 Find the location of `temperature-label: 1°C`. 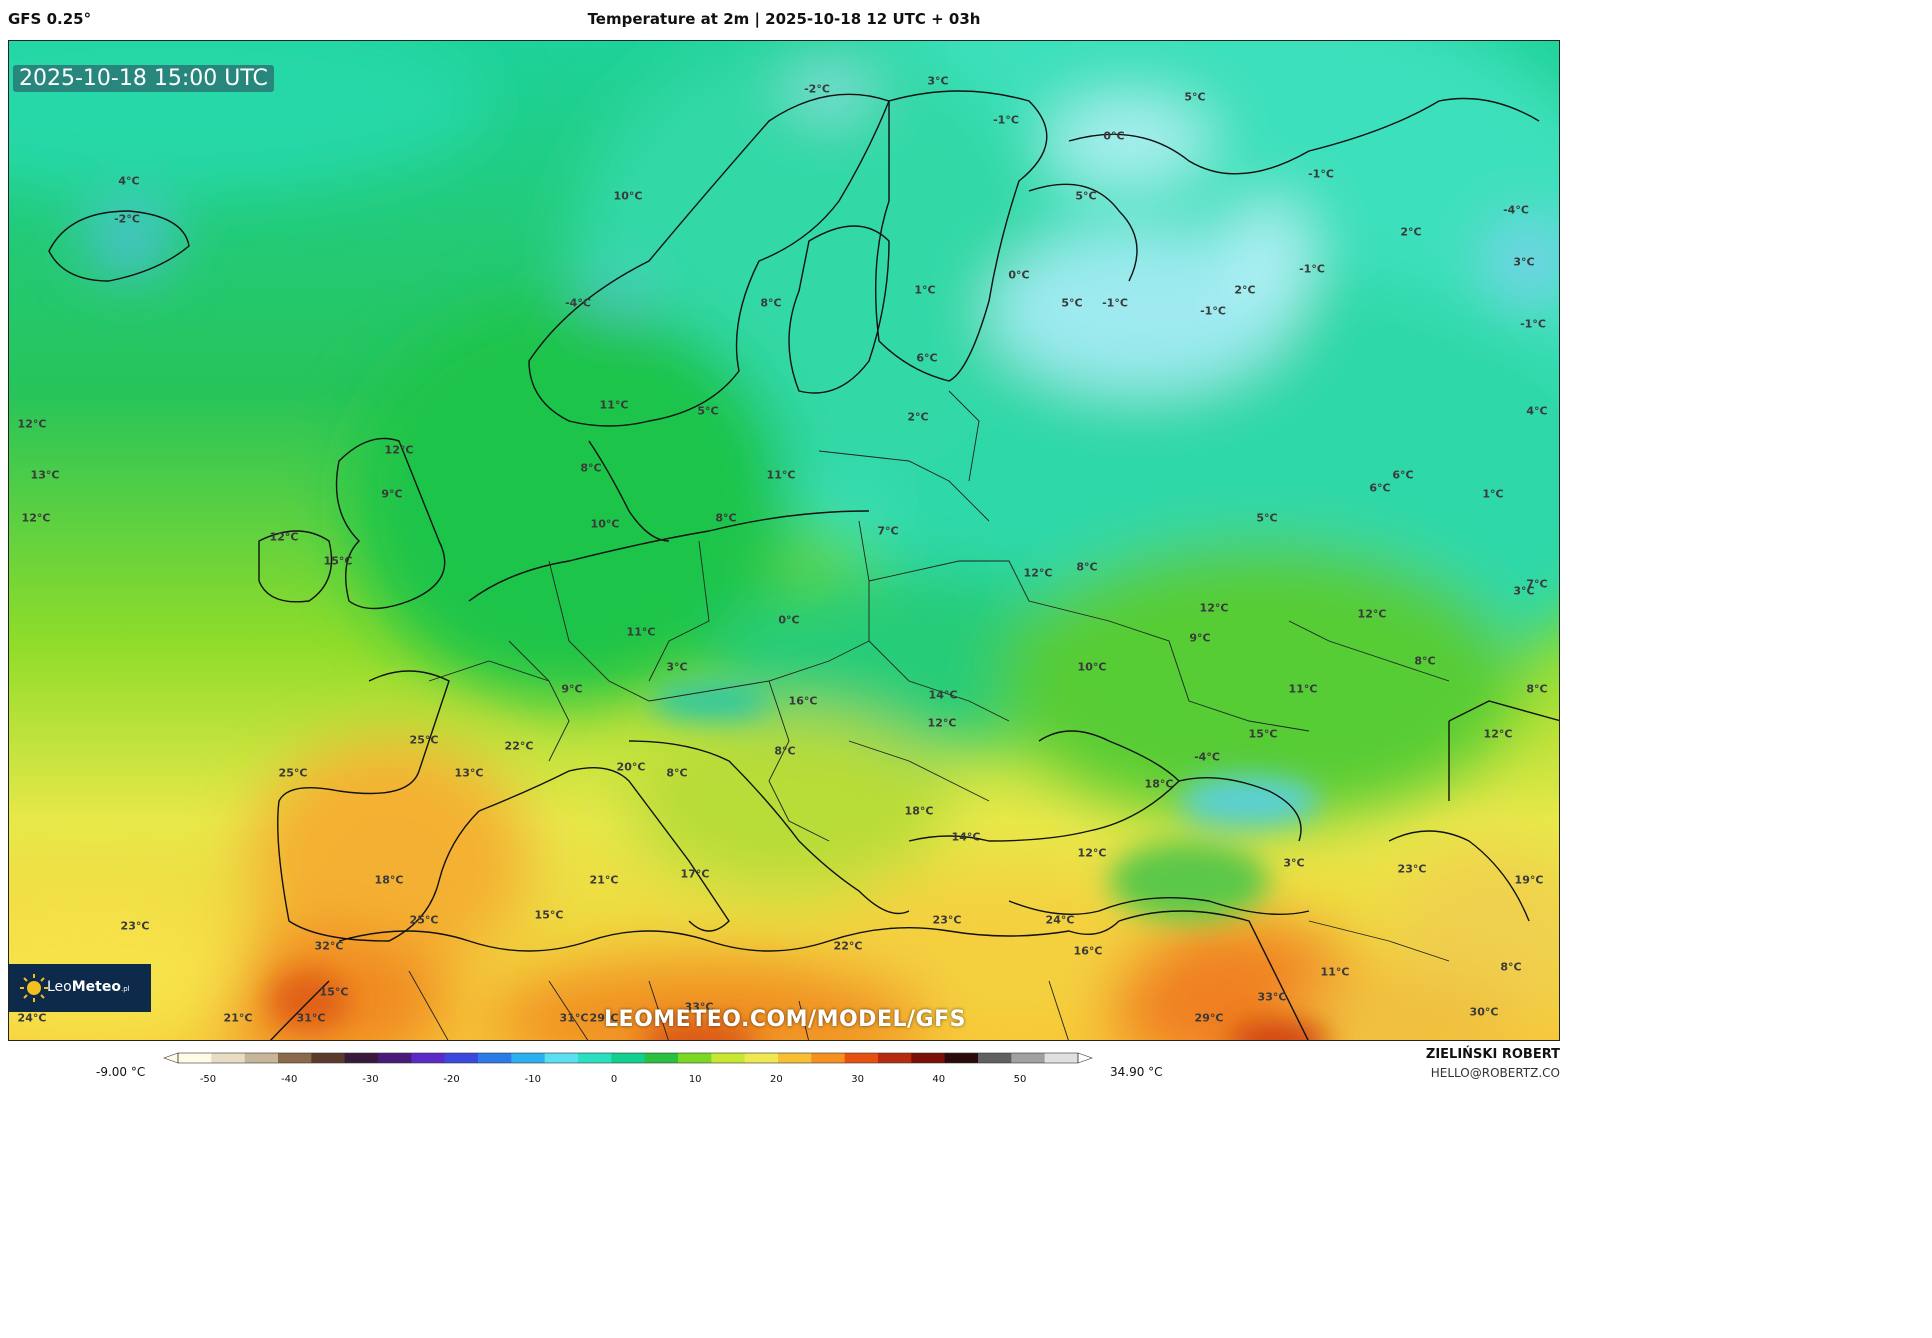

temperature-label: 1°C is located at coordinates (1493, 494).